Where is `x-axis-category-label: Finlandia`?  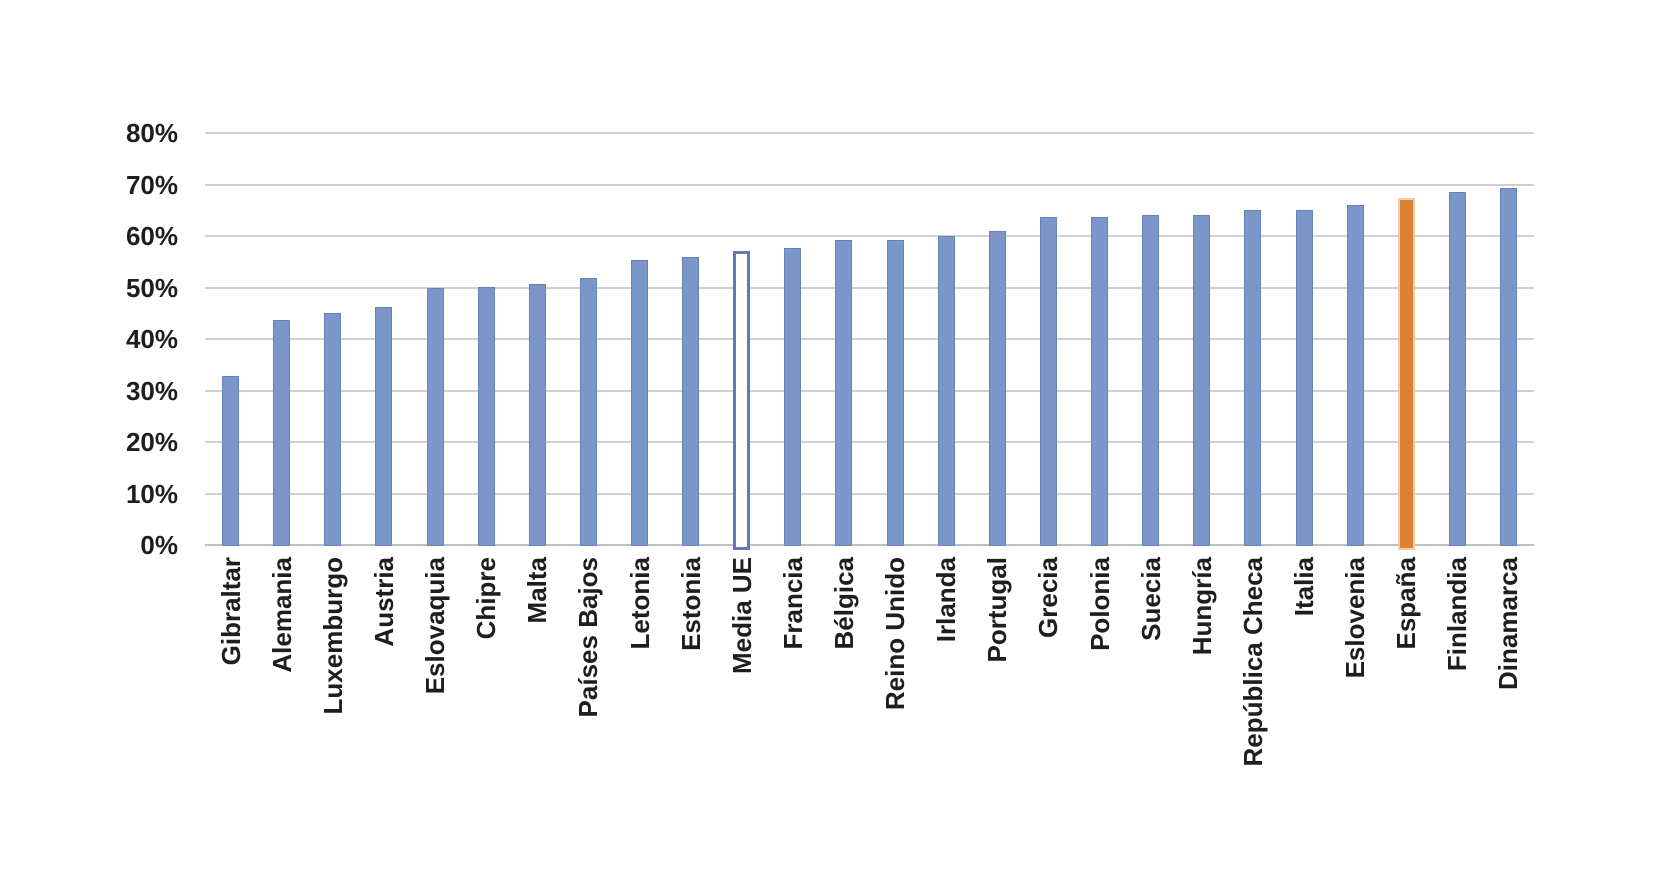
x-axis-category-label: Finlandia is located at coordinates (1457, 614).